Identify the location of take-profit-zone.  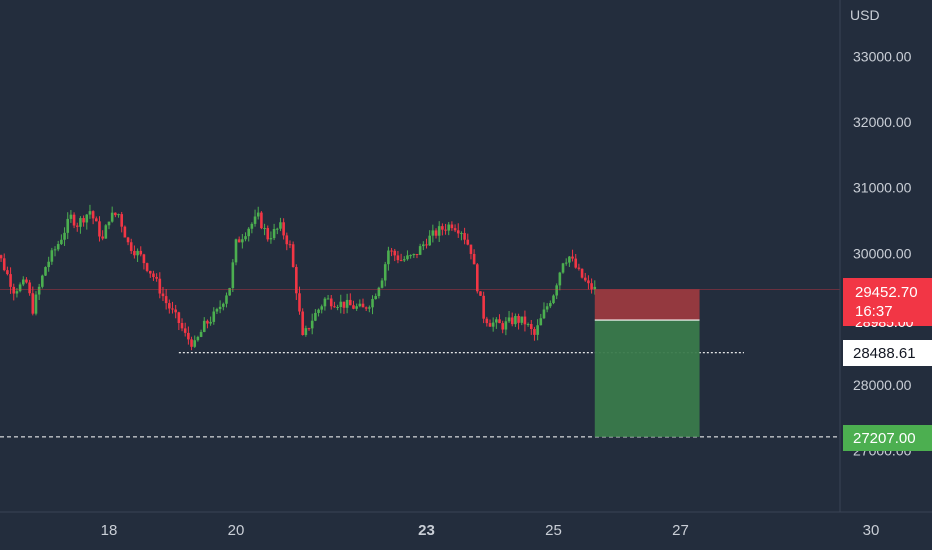
(647, 378).